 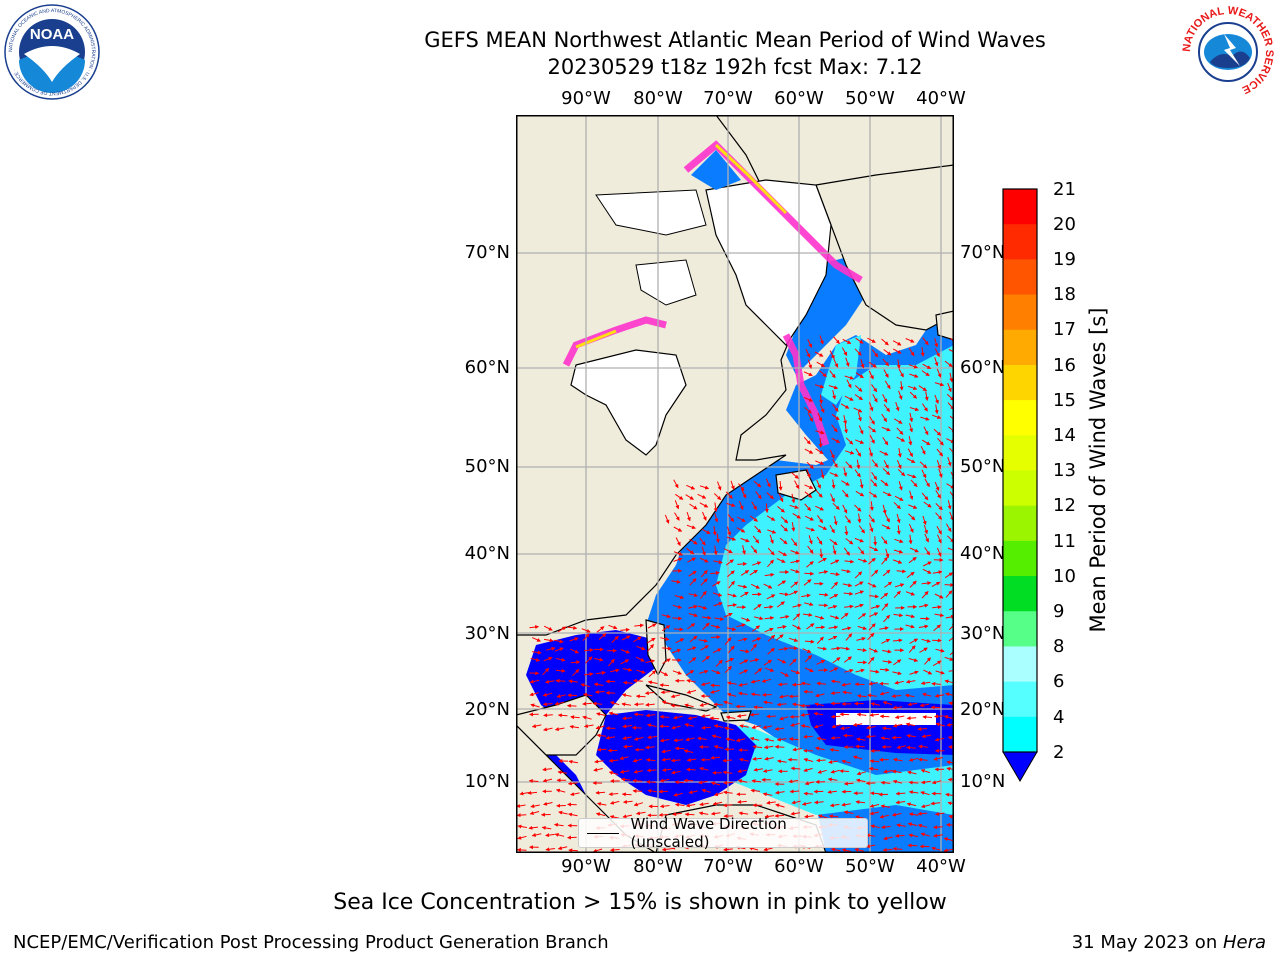 I want to click on colorbar-extend-arrow, so click(x=1020, y=766).